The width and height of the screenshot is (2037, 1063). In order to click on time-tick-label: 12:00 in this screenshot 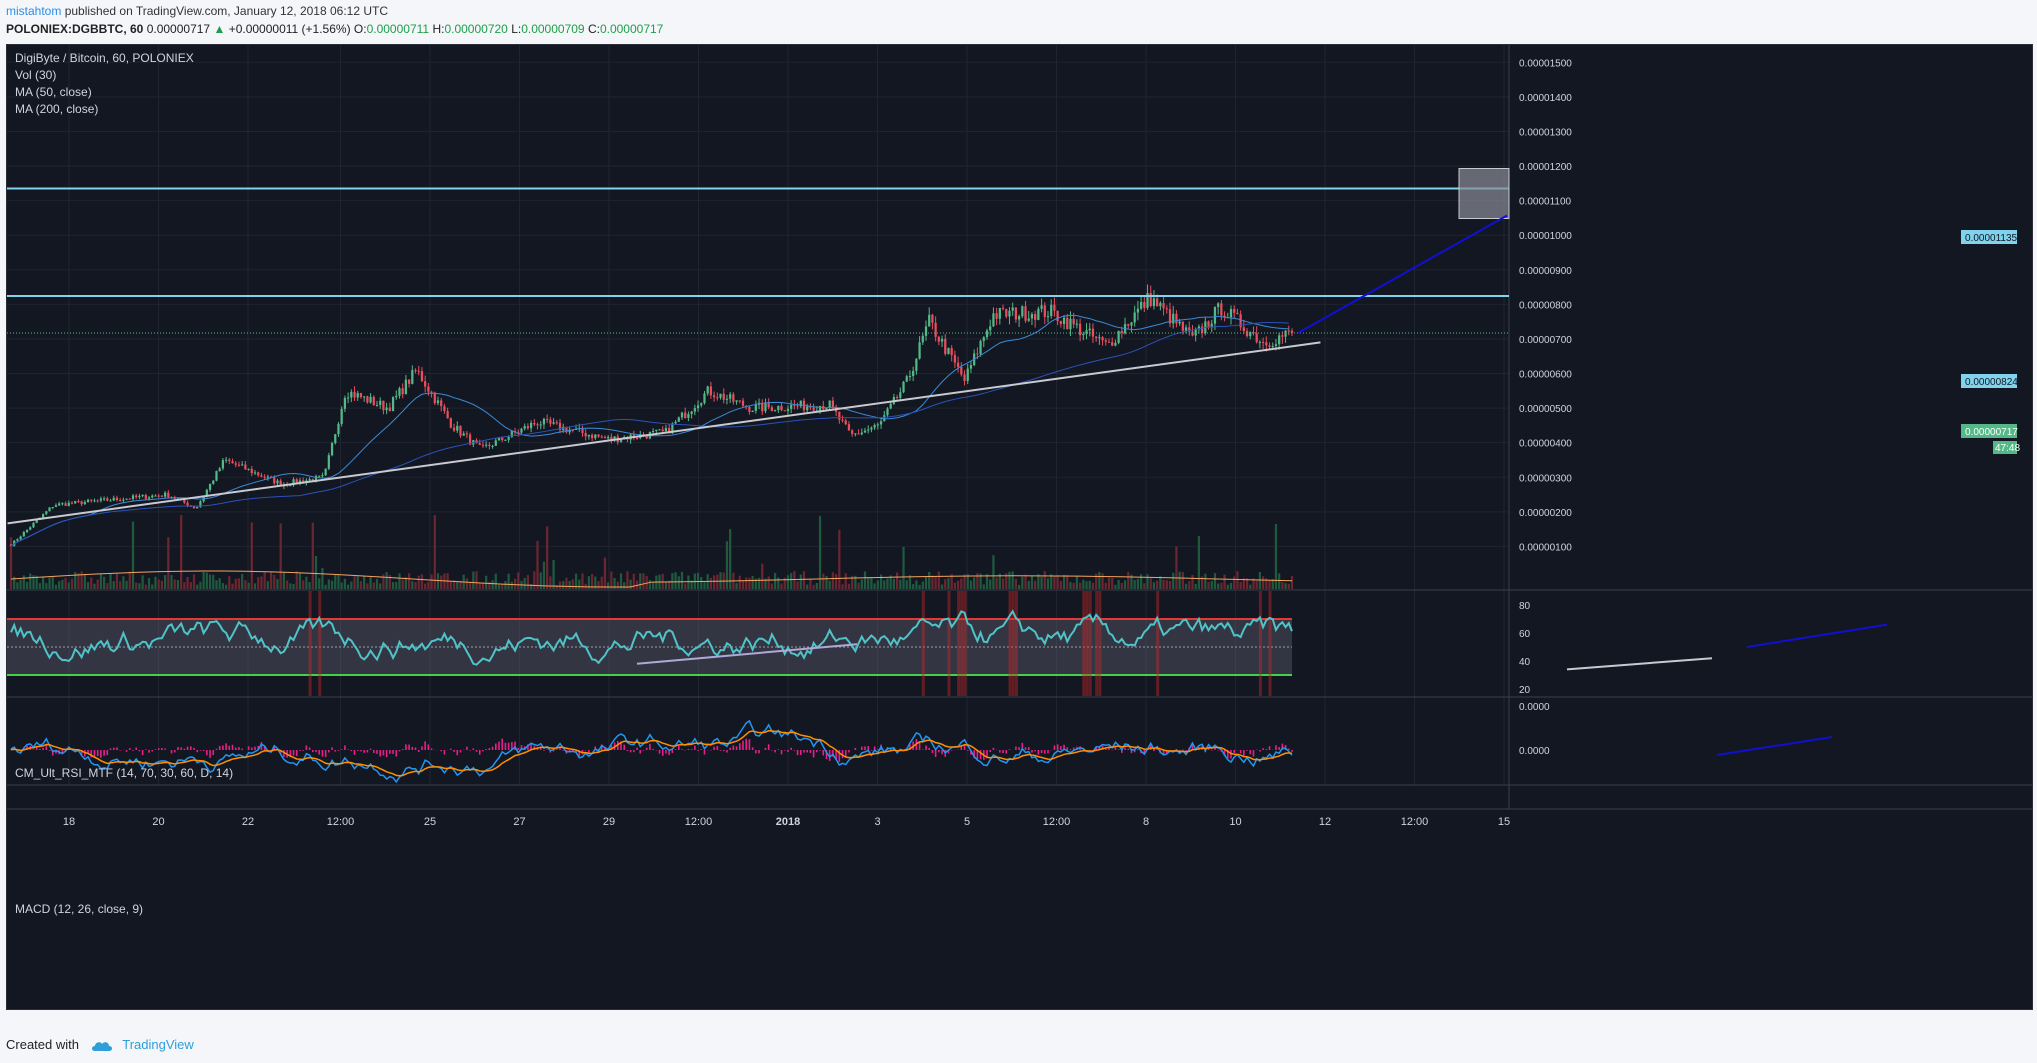, I will do `click(1057, 822)`.